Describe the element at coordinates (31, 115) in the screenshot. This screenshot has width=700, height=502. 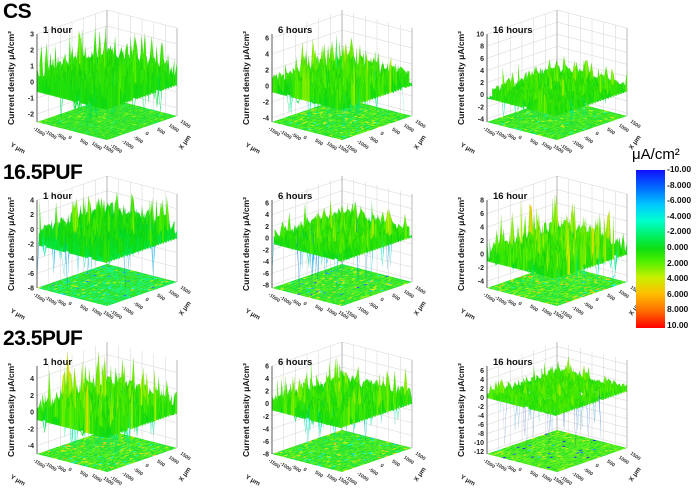
I see `z-tick-label: -2` at that location.